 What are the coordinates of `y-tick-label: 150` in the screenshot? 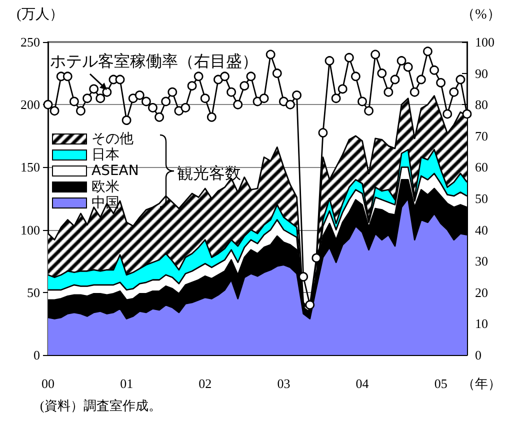 It's located at (30, 167).